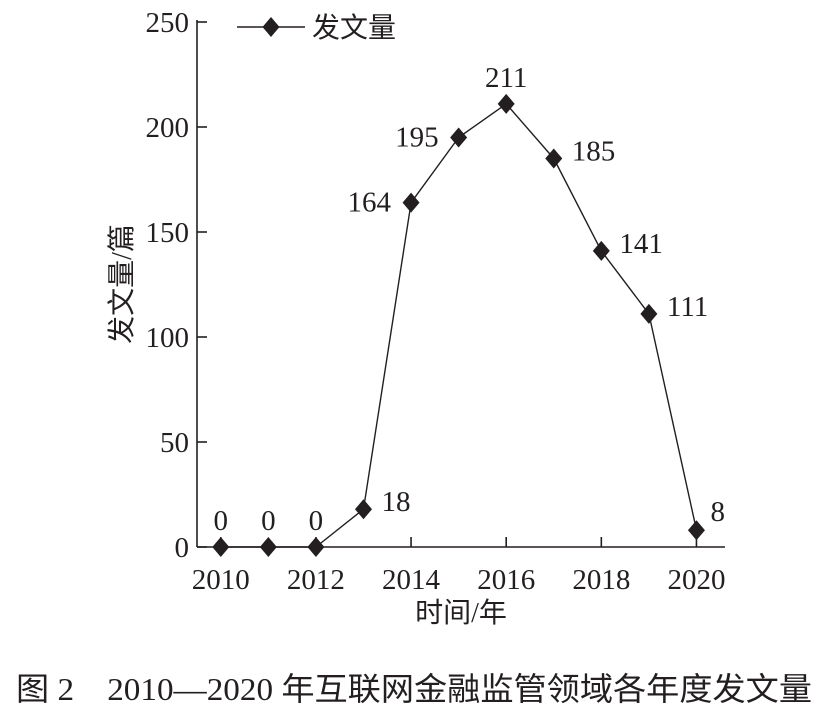 This screenshot has height=715, width=828. Describe the element at coordinates (316, 580) in the screenshot. I see `x-tick-label: 2012` at that location.